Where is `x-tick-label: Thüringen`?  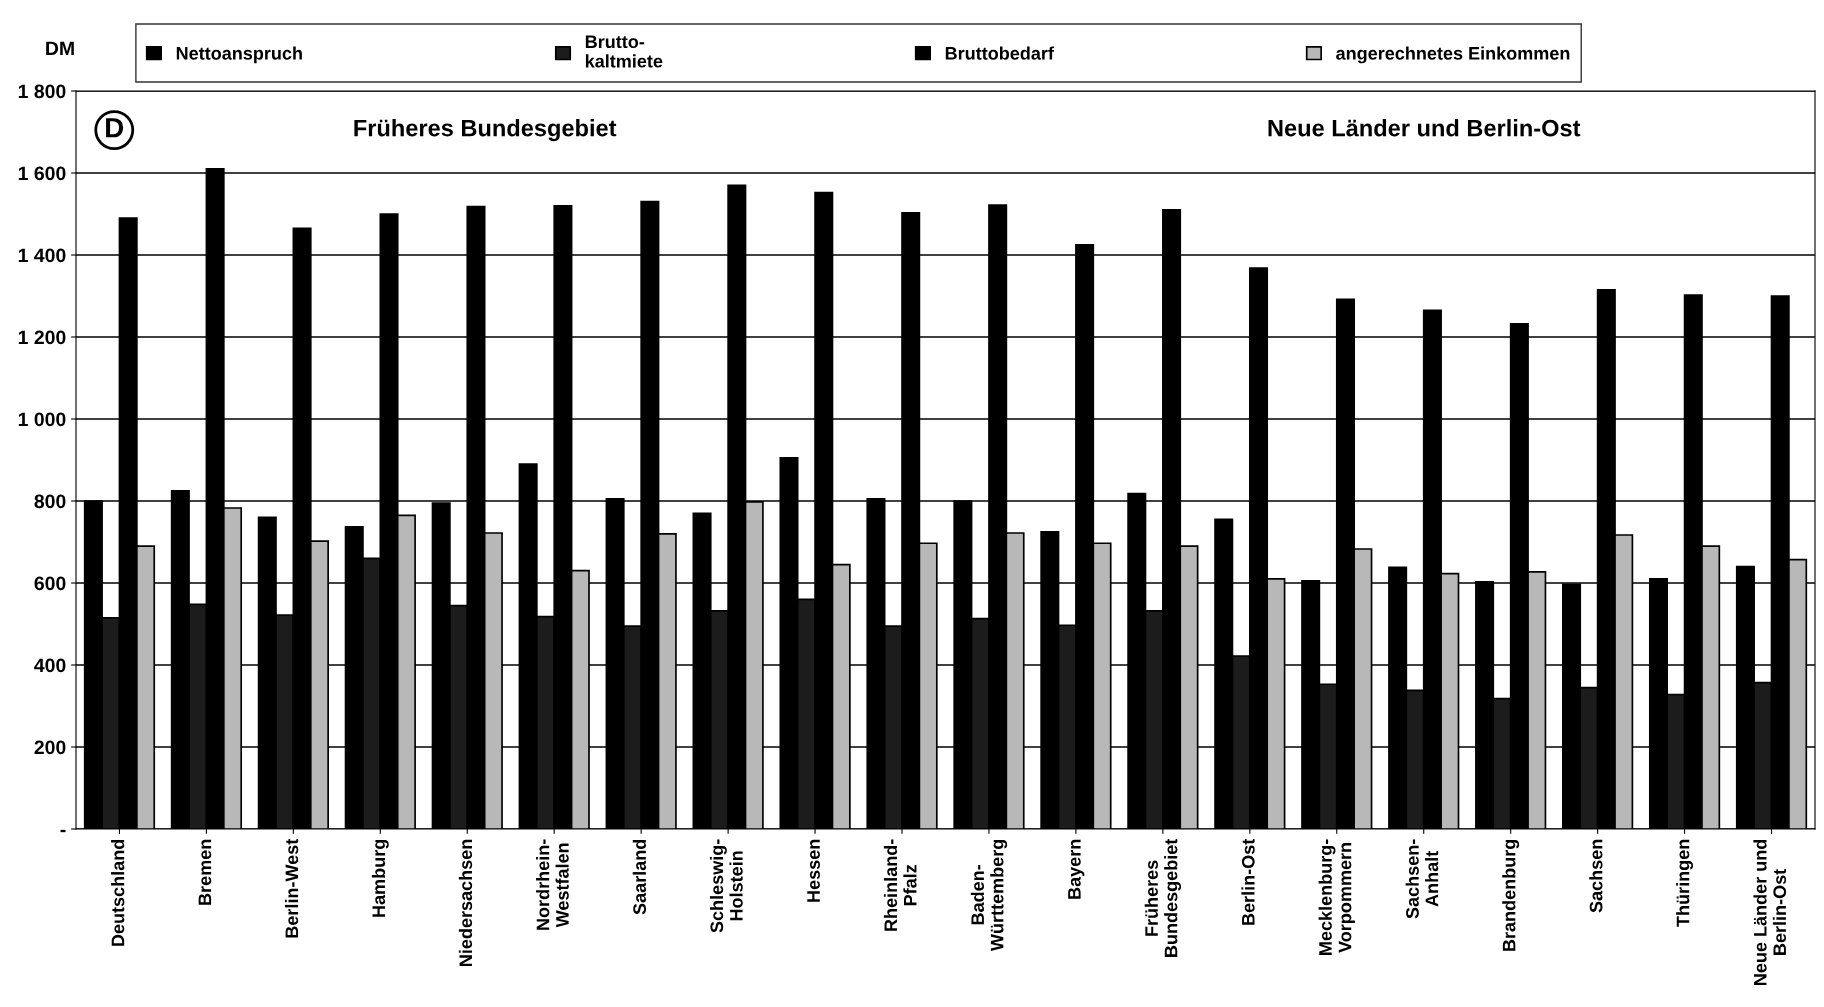
x-tick-label: Thüringen is located at coordinates (1685, 883).